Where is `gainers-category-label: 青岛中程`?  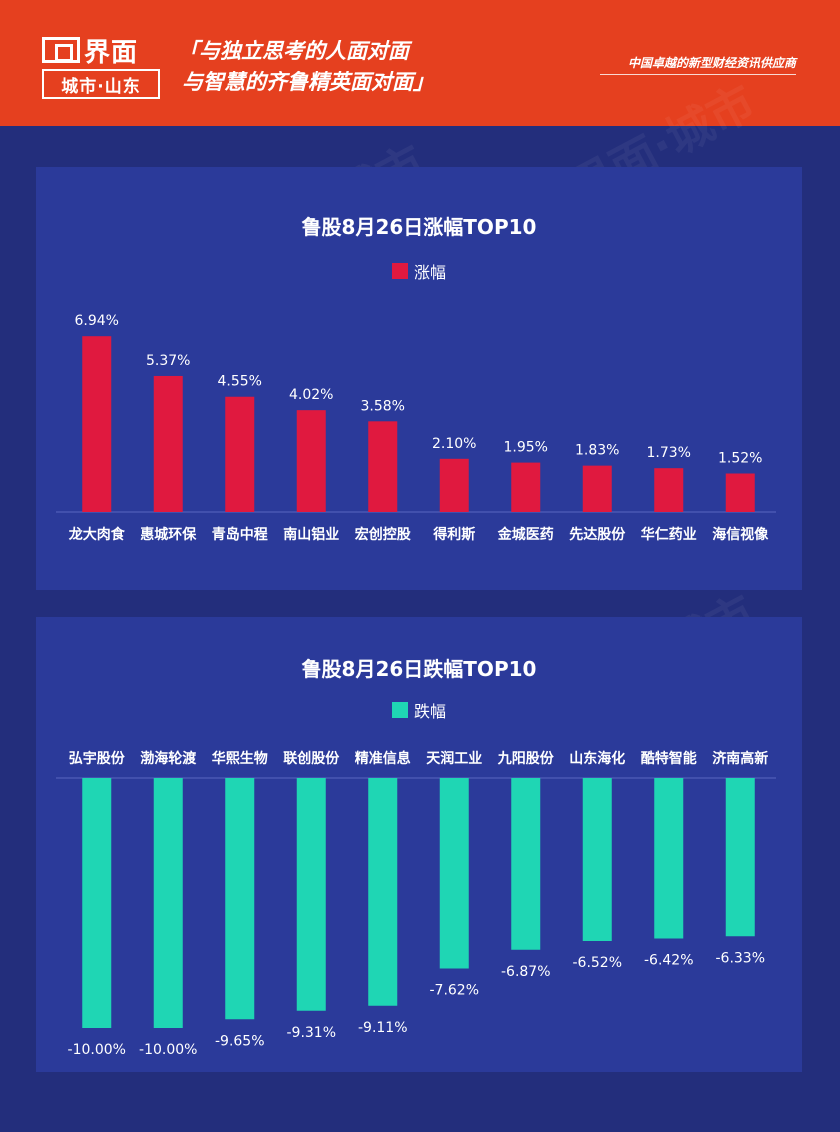 gainers-category-label: 青岛中程 is located at coordinates (240, 534).